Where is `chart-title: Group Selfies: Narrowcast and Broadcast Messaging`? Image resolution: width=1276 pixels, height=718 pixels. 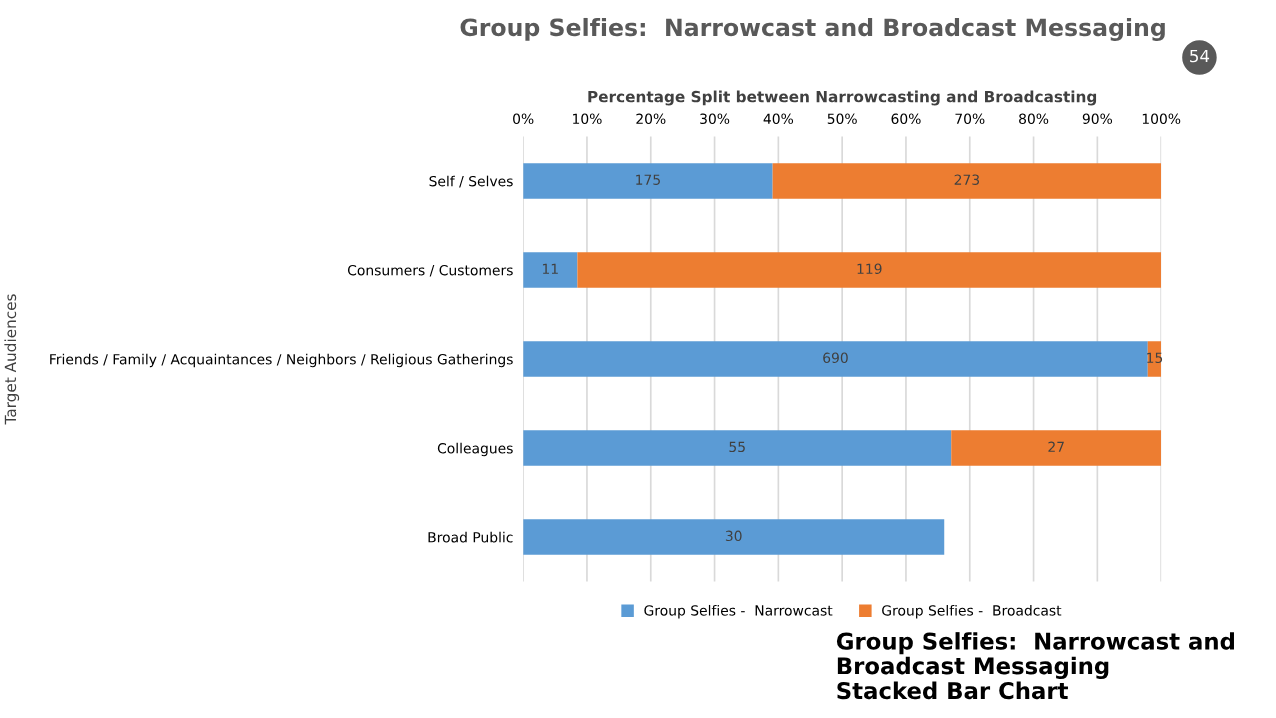 chart-title: Group Selfies: Narrowcast and Broadcast Messaging is located at coordinates (812, 29).